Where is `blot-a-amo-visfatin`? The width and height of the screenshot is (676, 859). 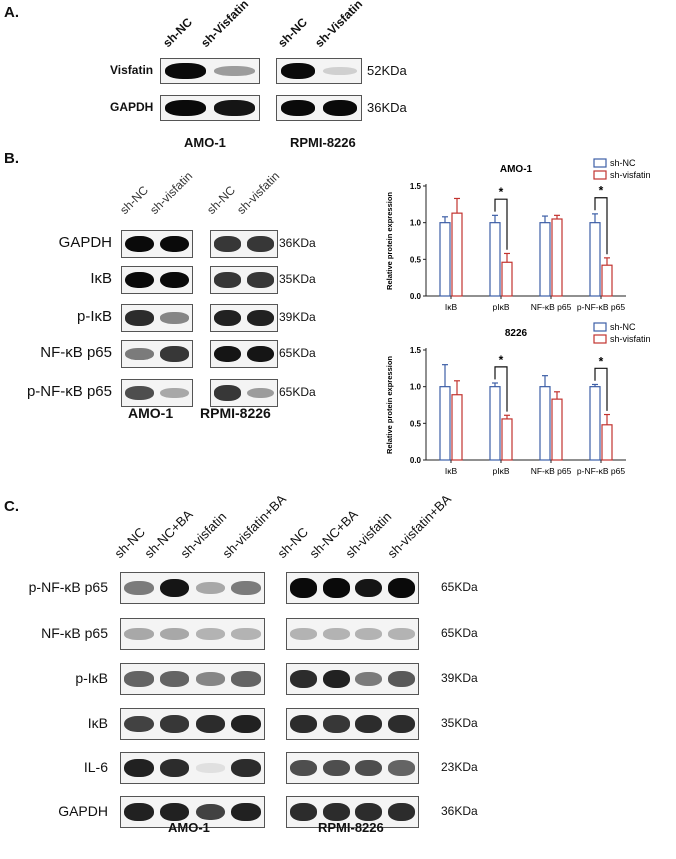 blot-a-amo-visfatin is located at coordinates (210, 71).